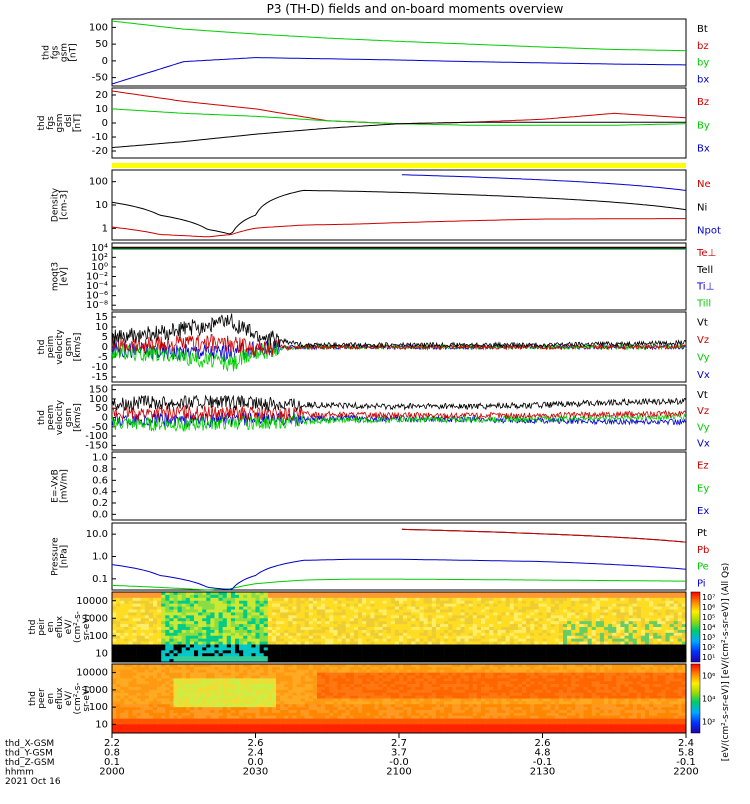 This screenshot has height=804, width=750. What do you see at coordinates (702, 395) in the screenshot?
I see `legend-vt: Vt` at bounding box center [702, 395].